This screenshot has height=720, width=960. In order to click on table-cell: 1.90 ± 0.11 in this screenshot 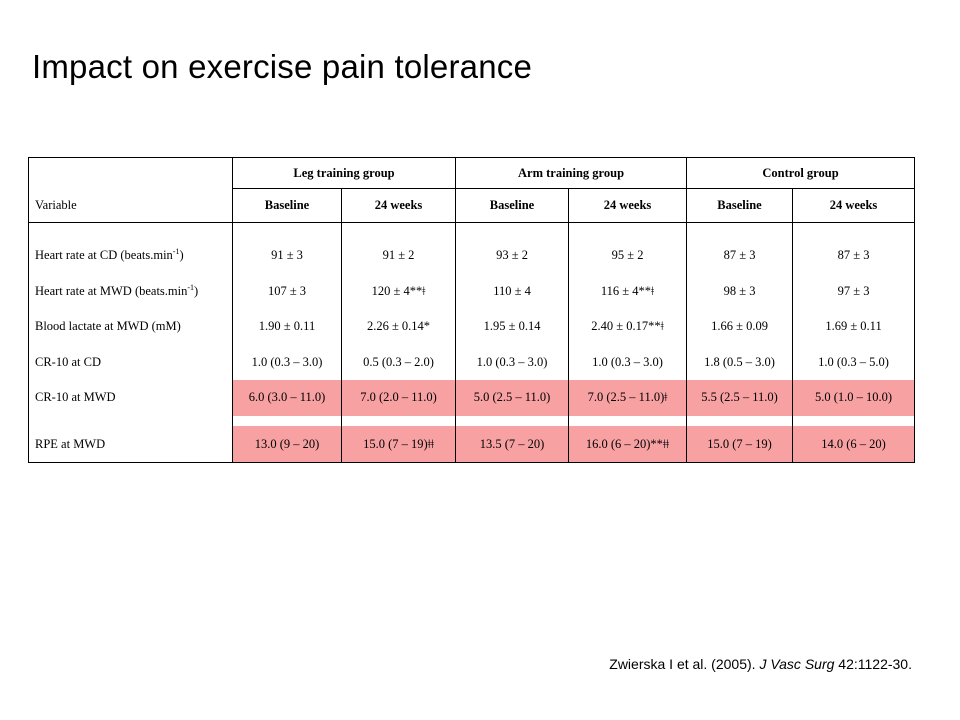, I will do `click(287, 326)`.